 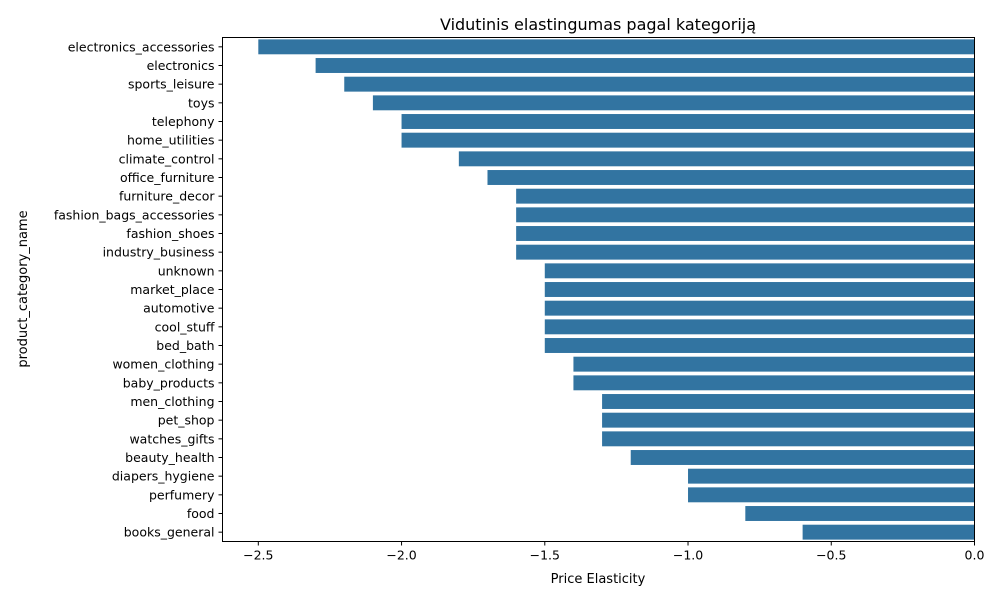 What do you see at coordinates (788, 420) in the screenshot?
I see `bar-pet-shop` at bounding box center [788, 420].